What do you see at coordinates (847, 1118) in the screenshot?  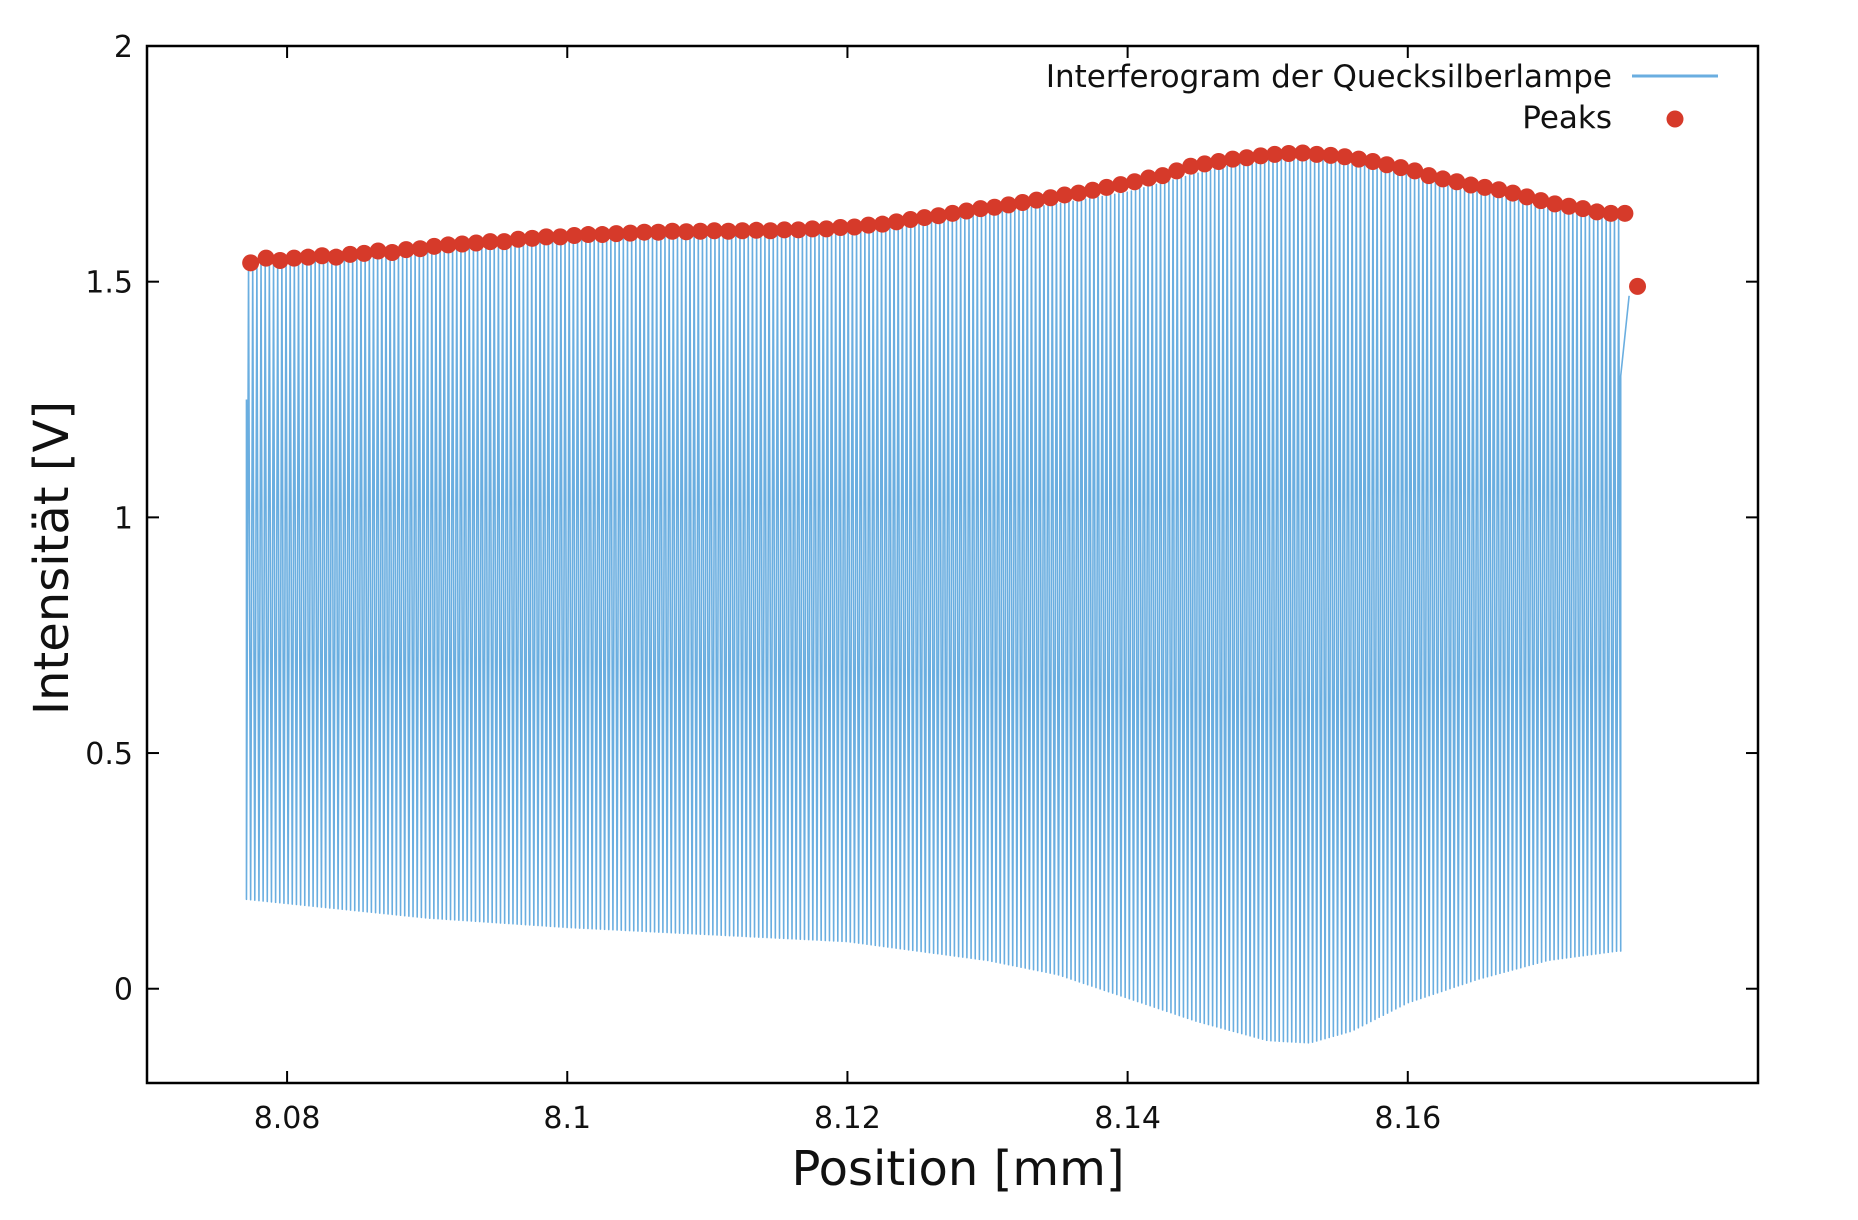 I see `x-tick-label: 8.12` at bounding box center [847, 1118].